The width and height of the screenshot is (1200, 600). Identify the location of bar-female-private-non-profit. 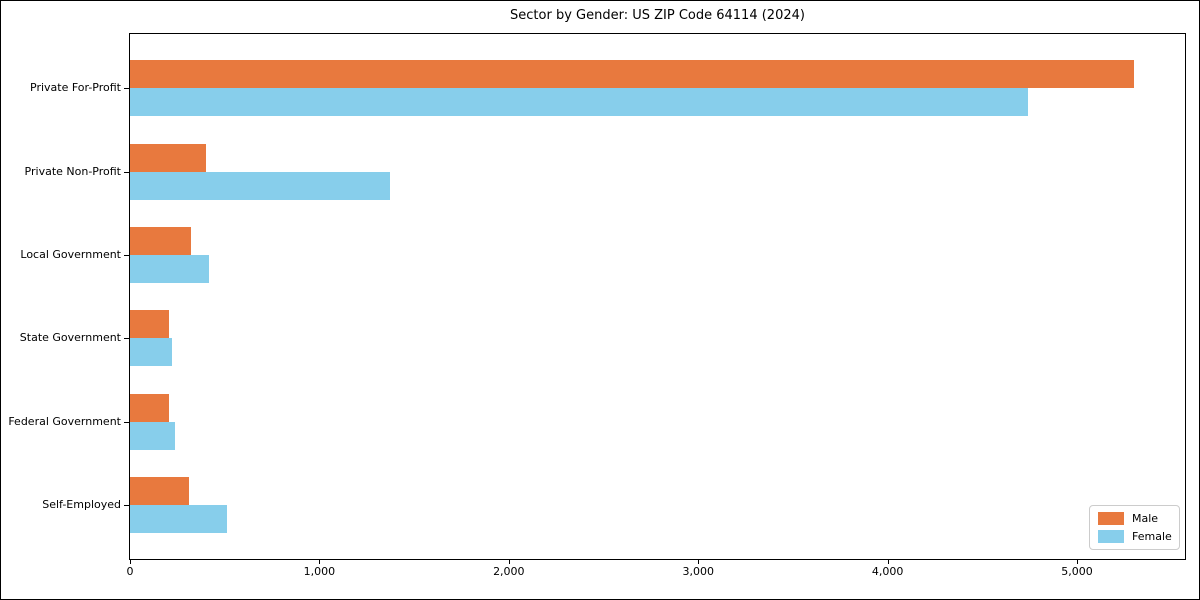
(260, 185).